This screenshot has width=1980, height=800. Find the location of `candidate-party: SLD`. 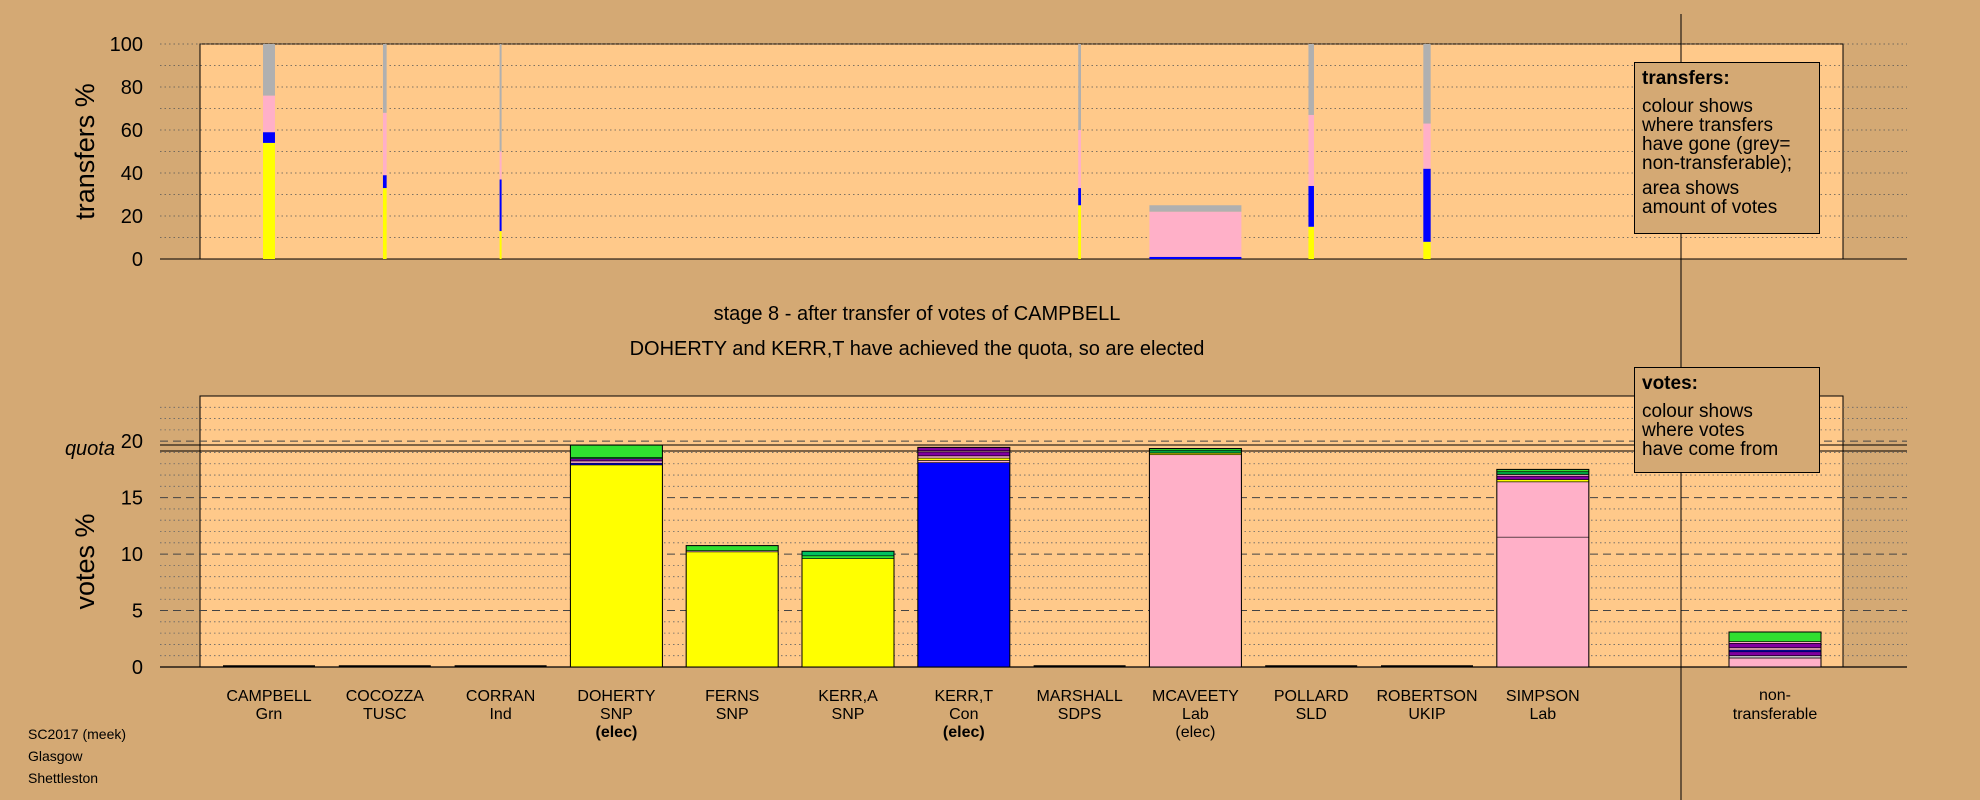

candidate-party: SLD is located at coordinates (1311, 714).